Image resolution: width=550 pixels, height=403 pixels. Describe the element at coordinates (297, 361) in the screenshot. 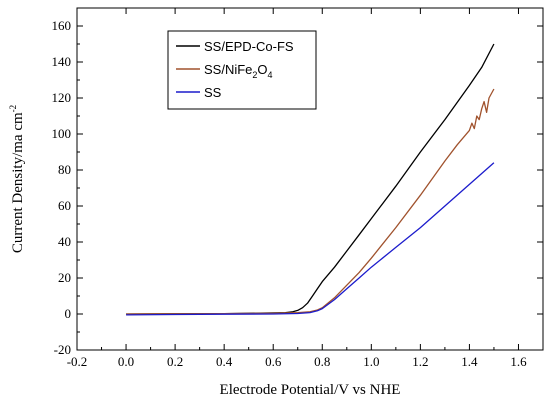

I see `x-tick-labels: -0.2 0.0 0.2 0.4 0.6 0.8 1.0 1.2 1.4 1.6` at that location.